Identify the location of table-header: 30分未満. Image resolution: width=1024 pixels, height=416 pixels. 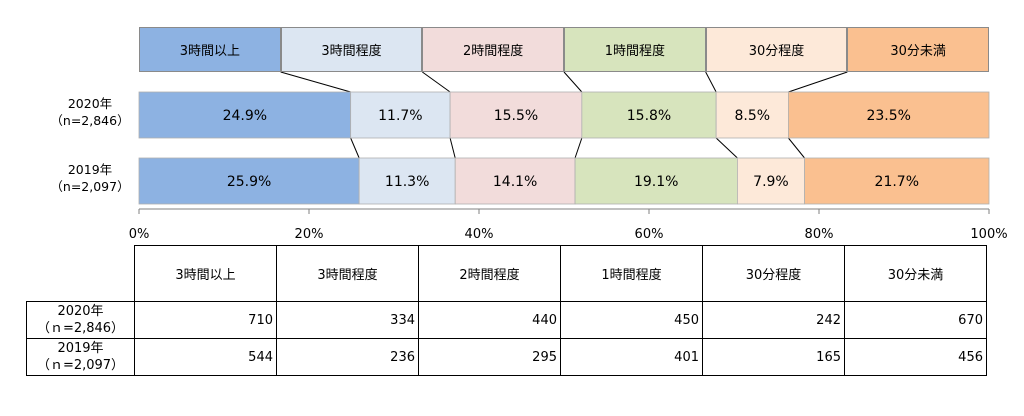
(915, 273).